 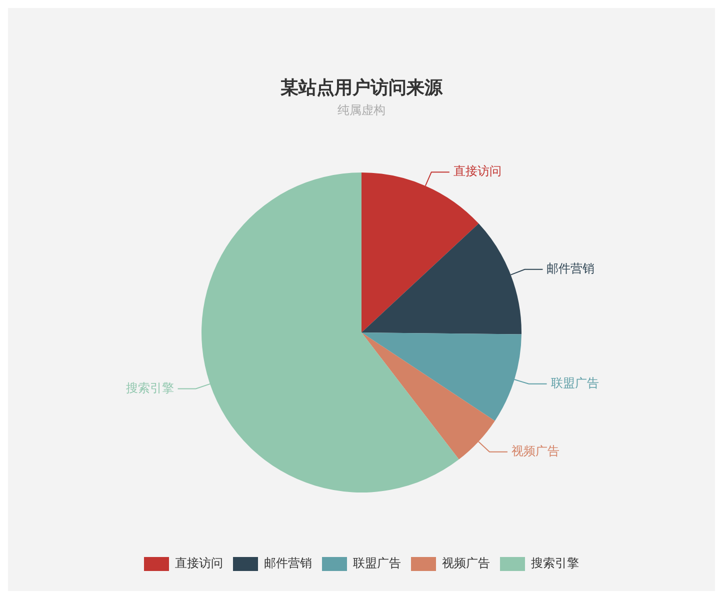 What do you see at coordinates (555, 563) in the screenshot?
I see `legend-label: 搜索引擎` at bounding box center [555, 563].